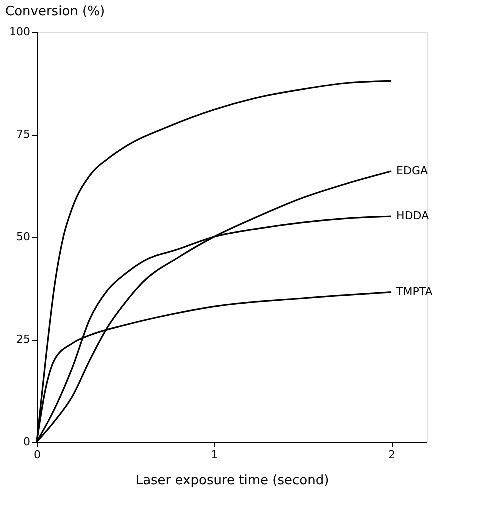  I want to click on x-tick-label: 1, so click(214, 455).